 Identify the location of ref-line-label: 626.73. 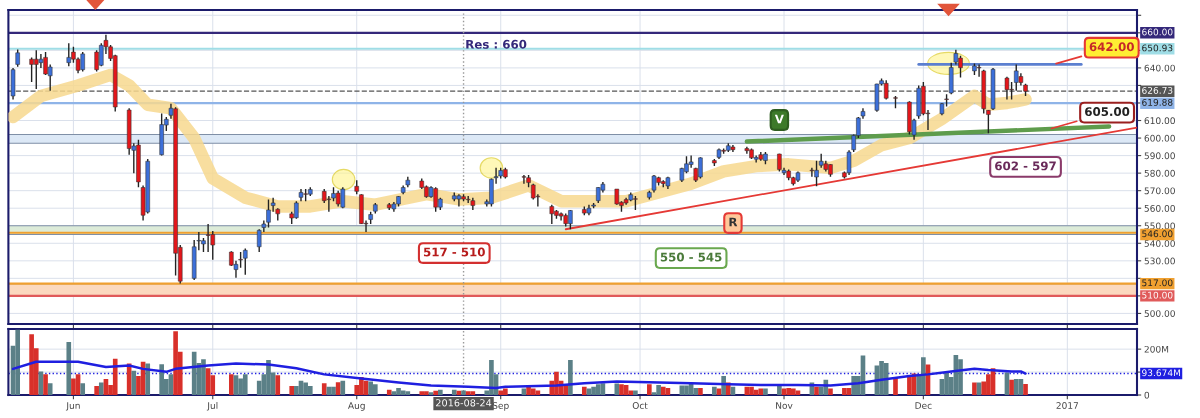
(1157, 90).